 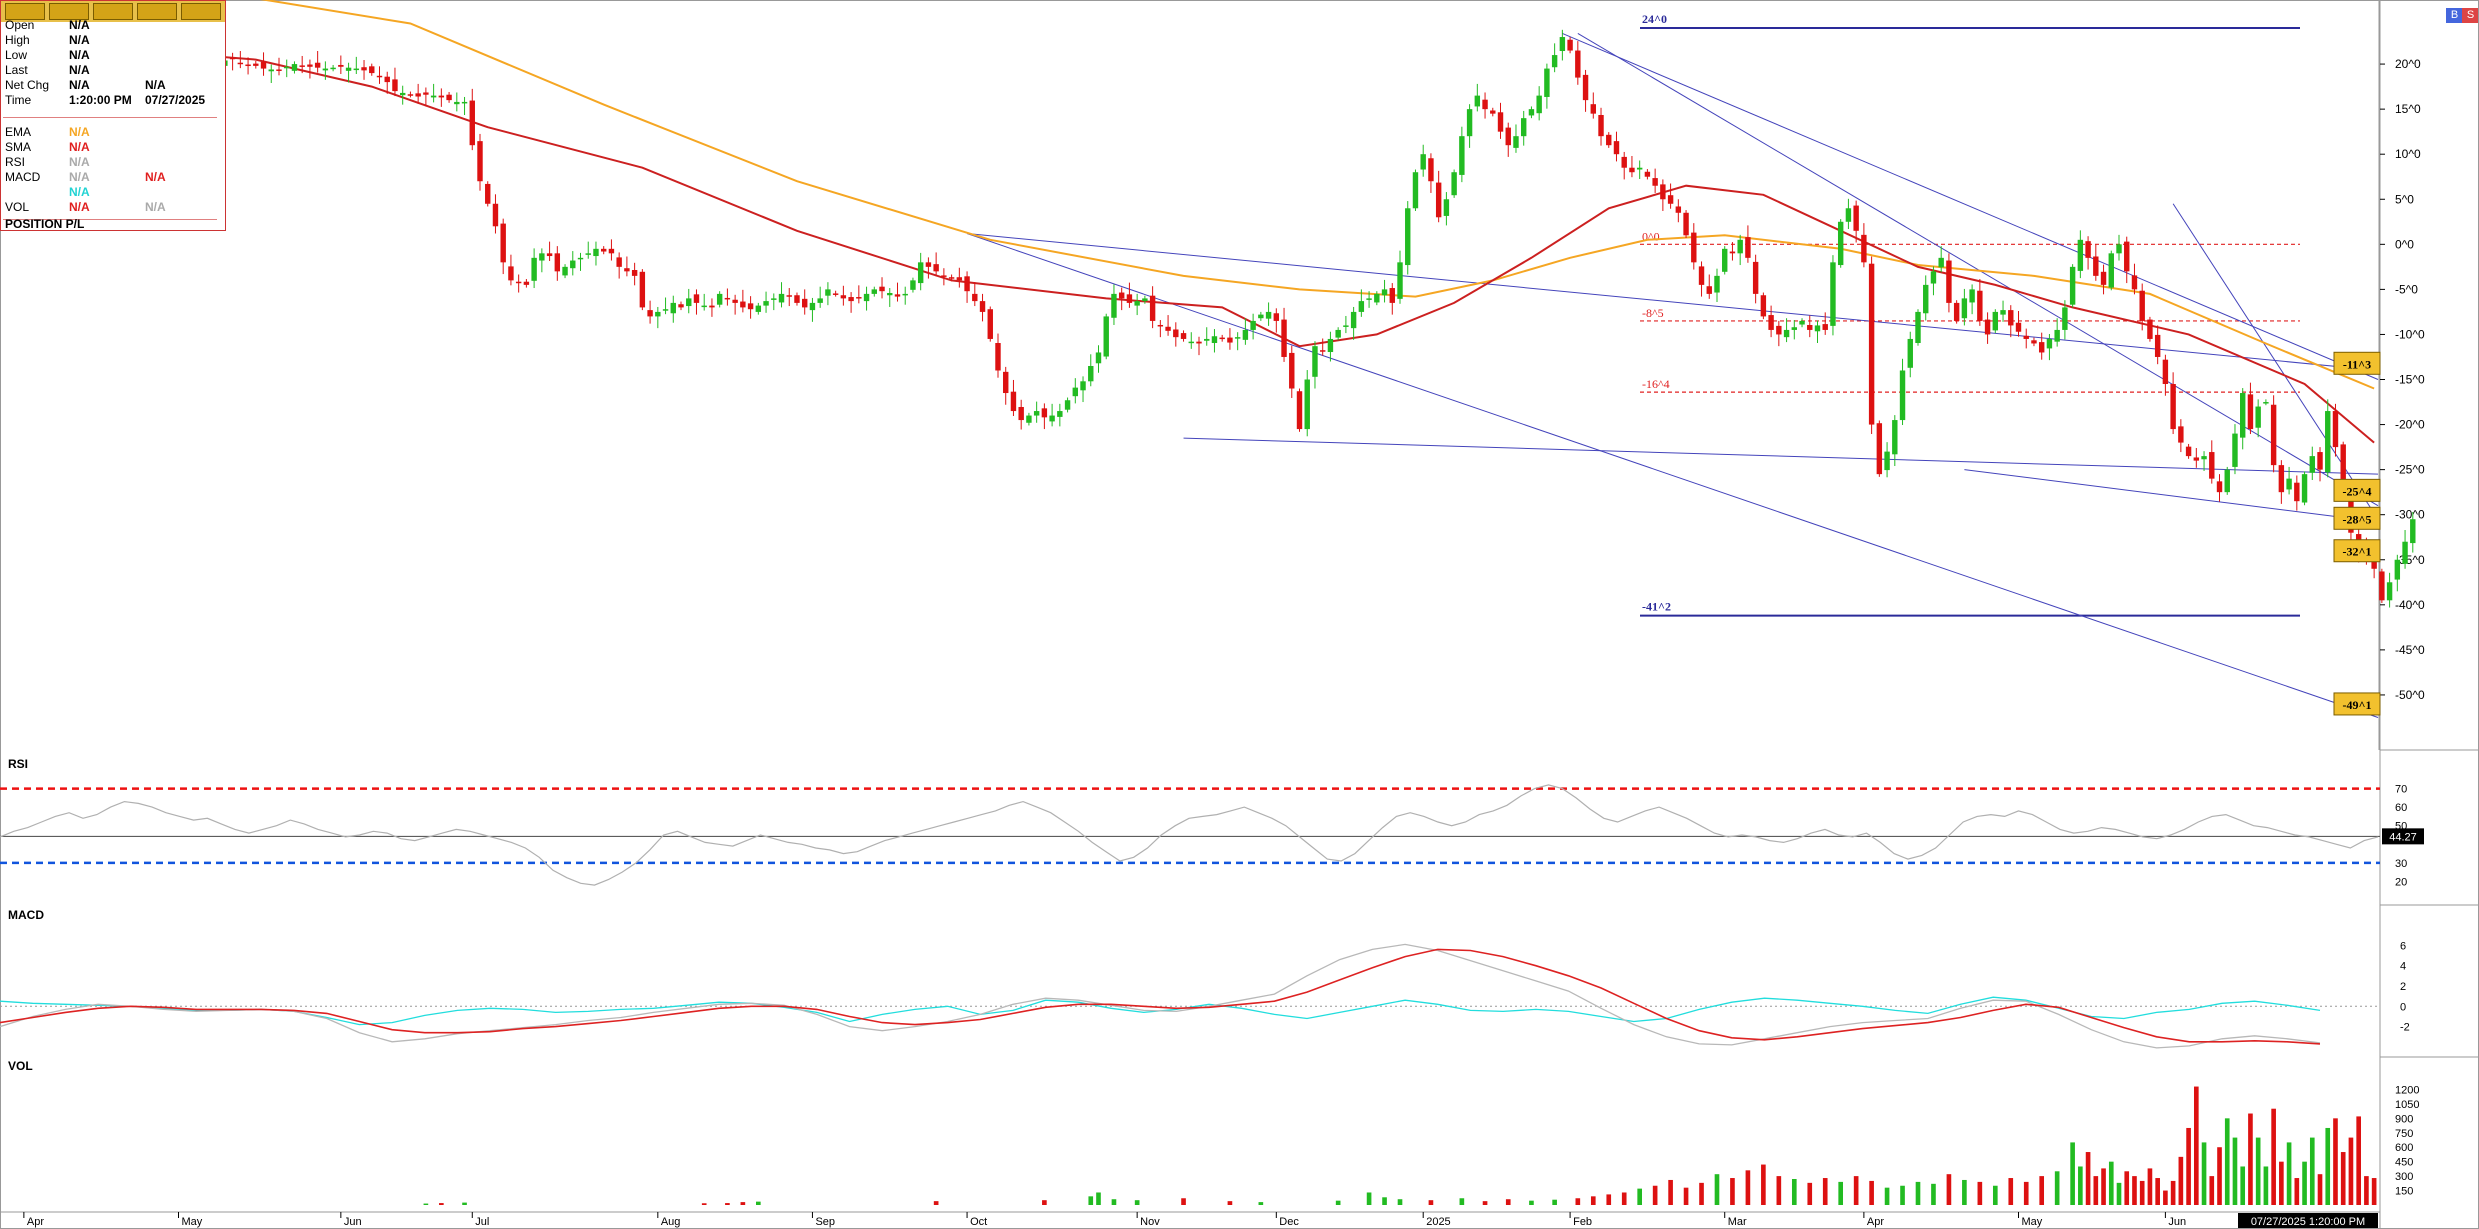 I want to click on info-row: Net Chg N/A N/A, so click(x=85, y=85).